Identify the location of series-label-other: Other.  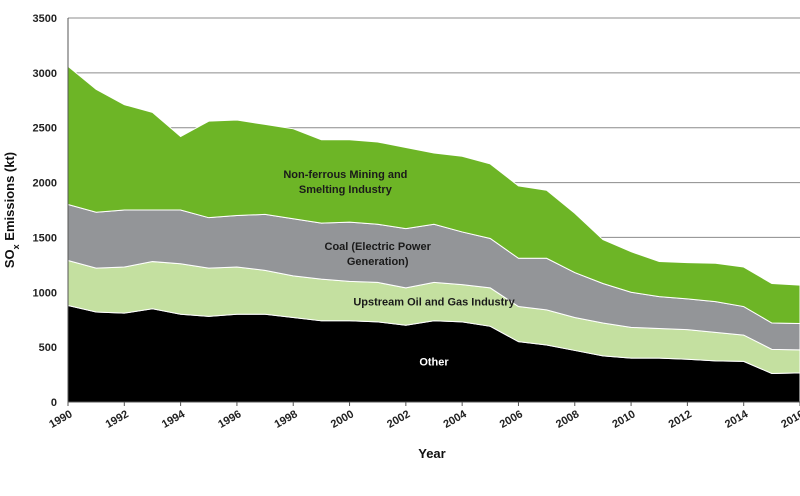
(434, 362).